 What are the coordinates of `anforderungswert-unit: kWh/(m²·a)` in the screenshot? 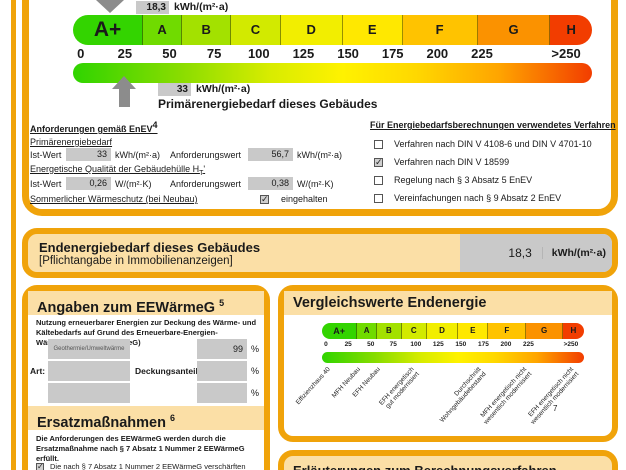 It's located at (319, 155).